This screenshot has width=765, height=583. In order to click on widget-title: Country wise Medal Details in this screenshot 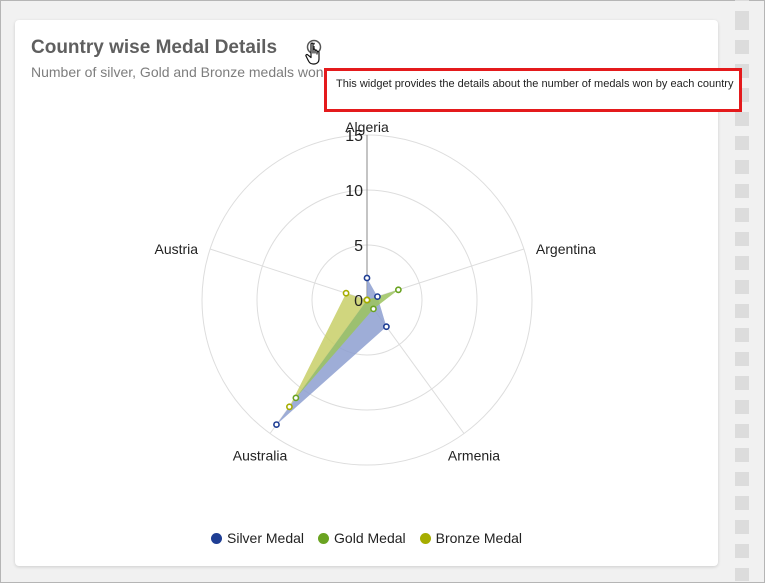, I will do `click(154, 47)`.